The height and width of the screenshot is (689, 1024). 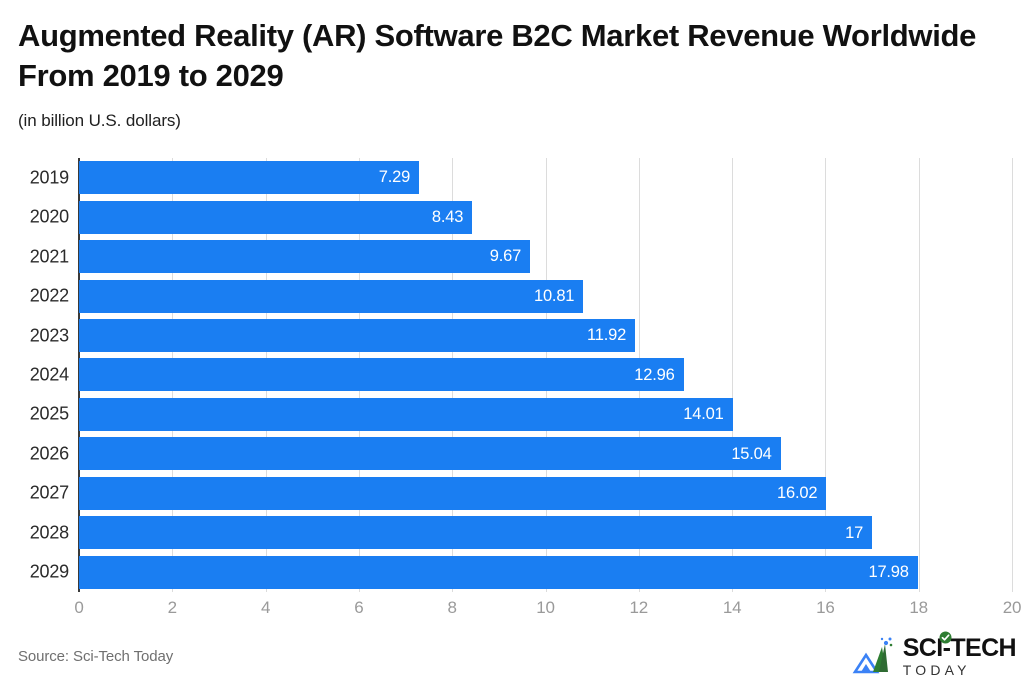 I want to click on x-axis-tick-label: 2, so click(x=172, y=607).